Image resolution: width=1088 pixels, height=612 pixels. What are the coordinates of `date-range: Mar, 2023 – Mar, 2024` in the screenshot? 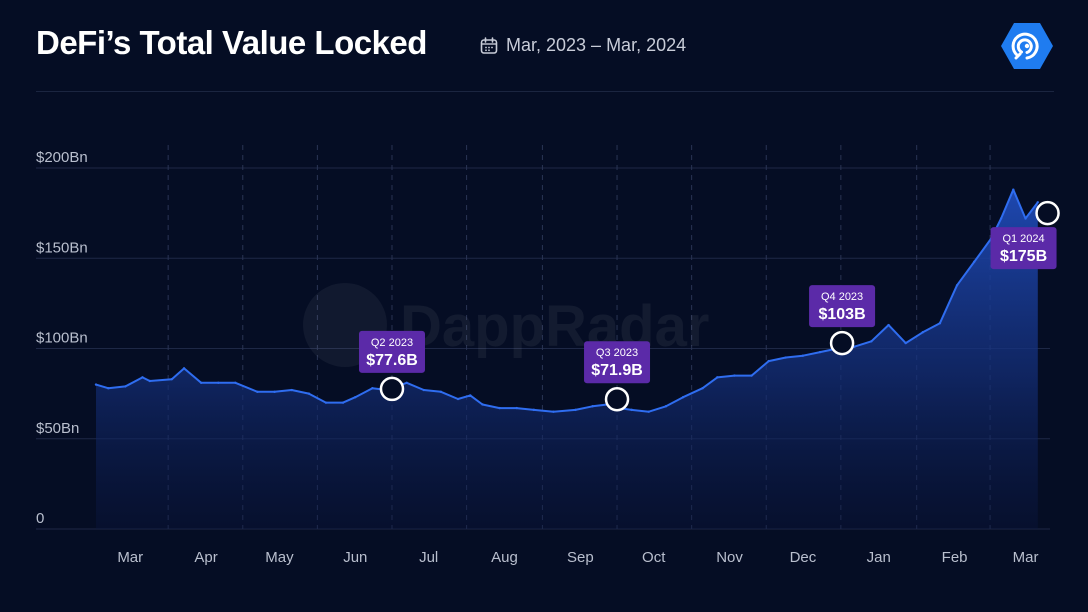 It's located at (583, 45).